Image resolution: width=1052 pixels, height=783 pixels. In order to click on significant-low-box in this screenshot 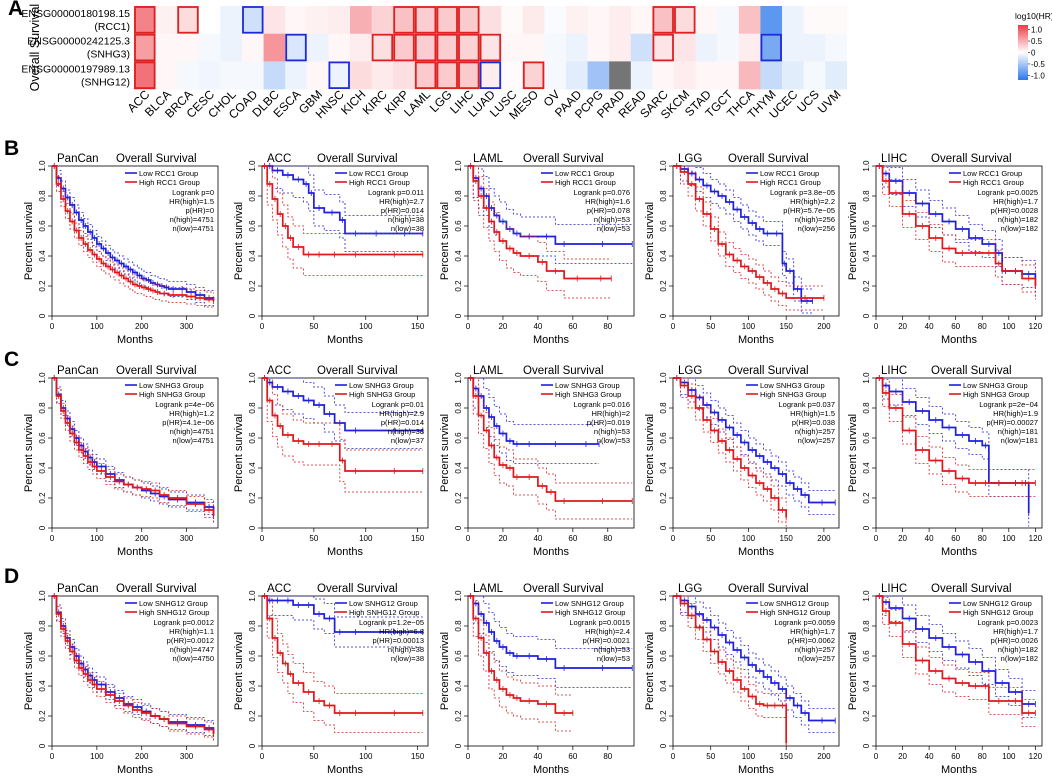, I will do `click(296, 47)`.